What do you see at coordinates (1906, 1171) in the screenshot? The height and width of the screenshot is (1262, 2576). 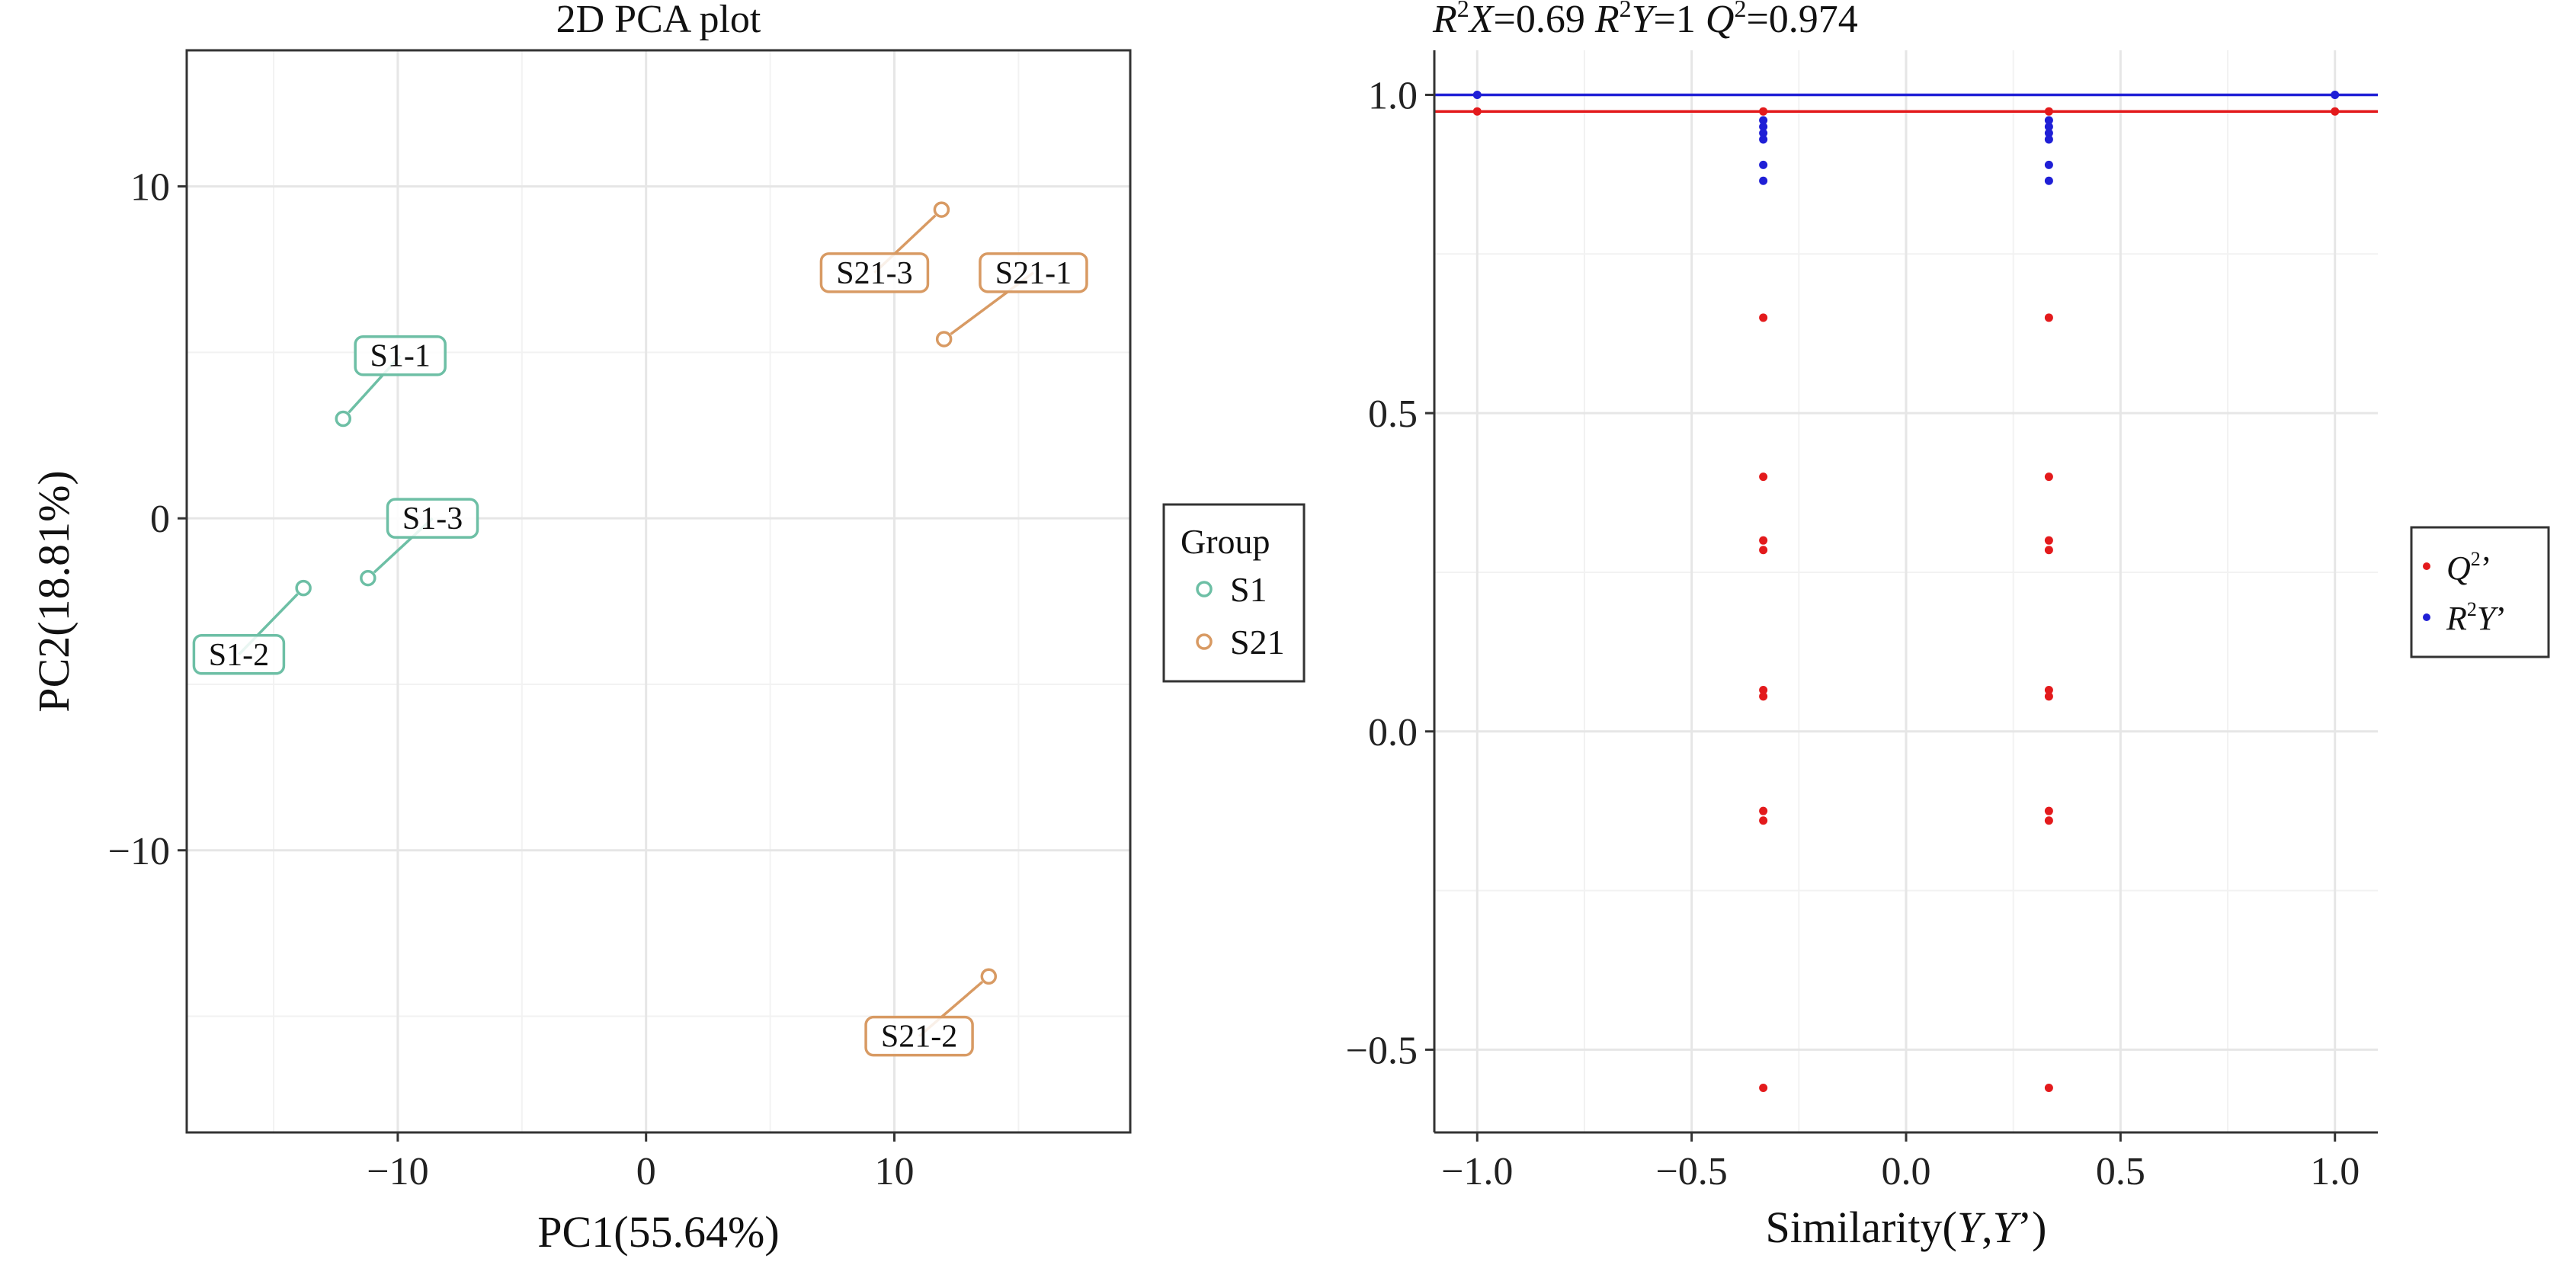 I see `perm-x-tick-label: 0.0` at bounding box center [1906, 1171].